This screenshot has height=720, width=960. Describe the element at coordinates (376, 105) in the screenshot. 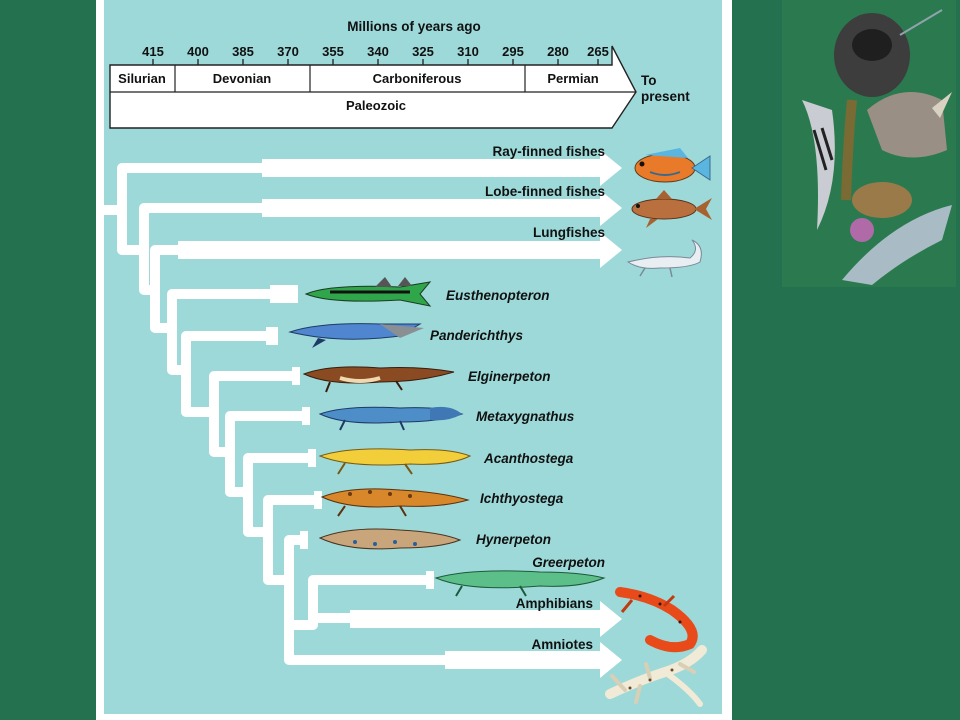

I see `era-label: Paleozoic` at that location.